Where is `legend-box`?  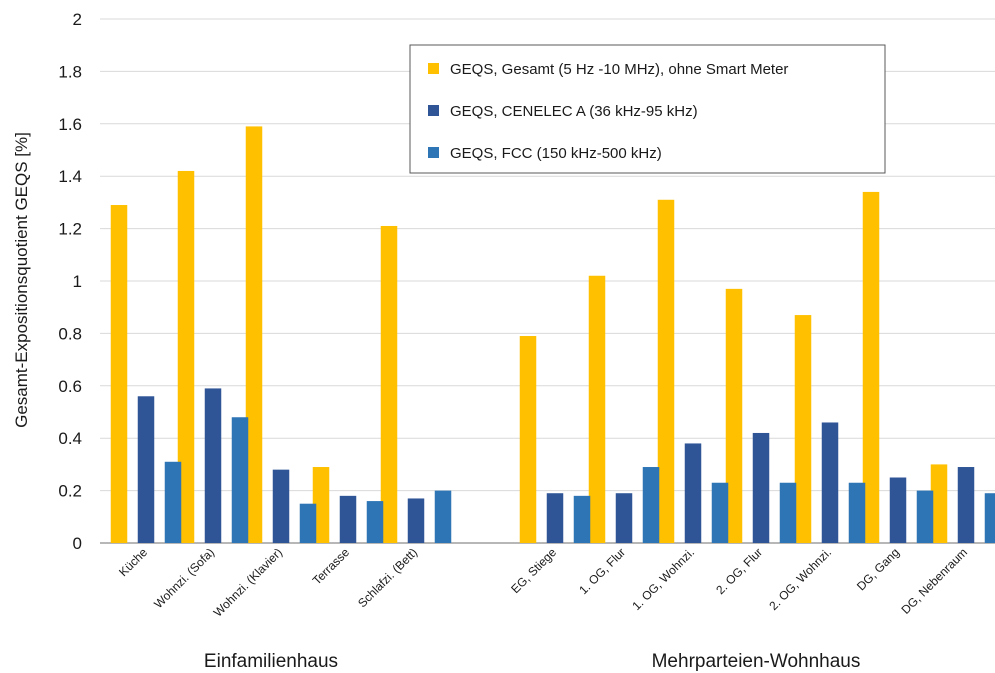
legend-box is located at coordinates (647, 109).